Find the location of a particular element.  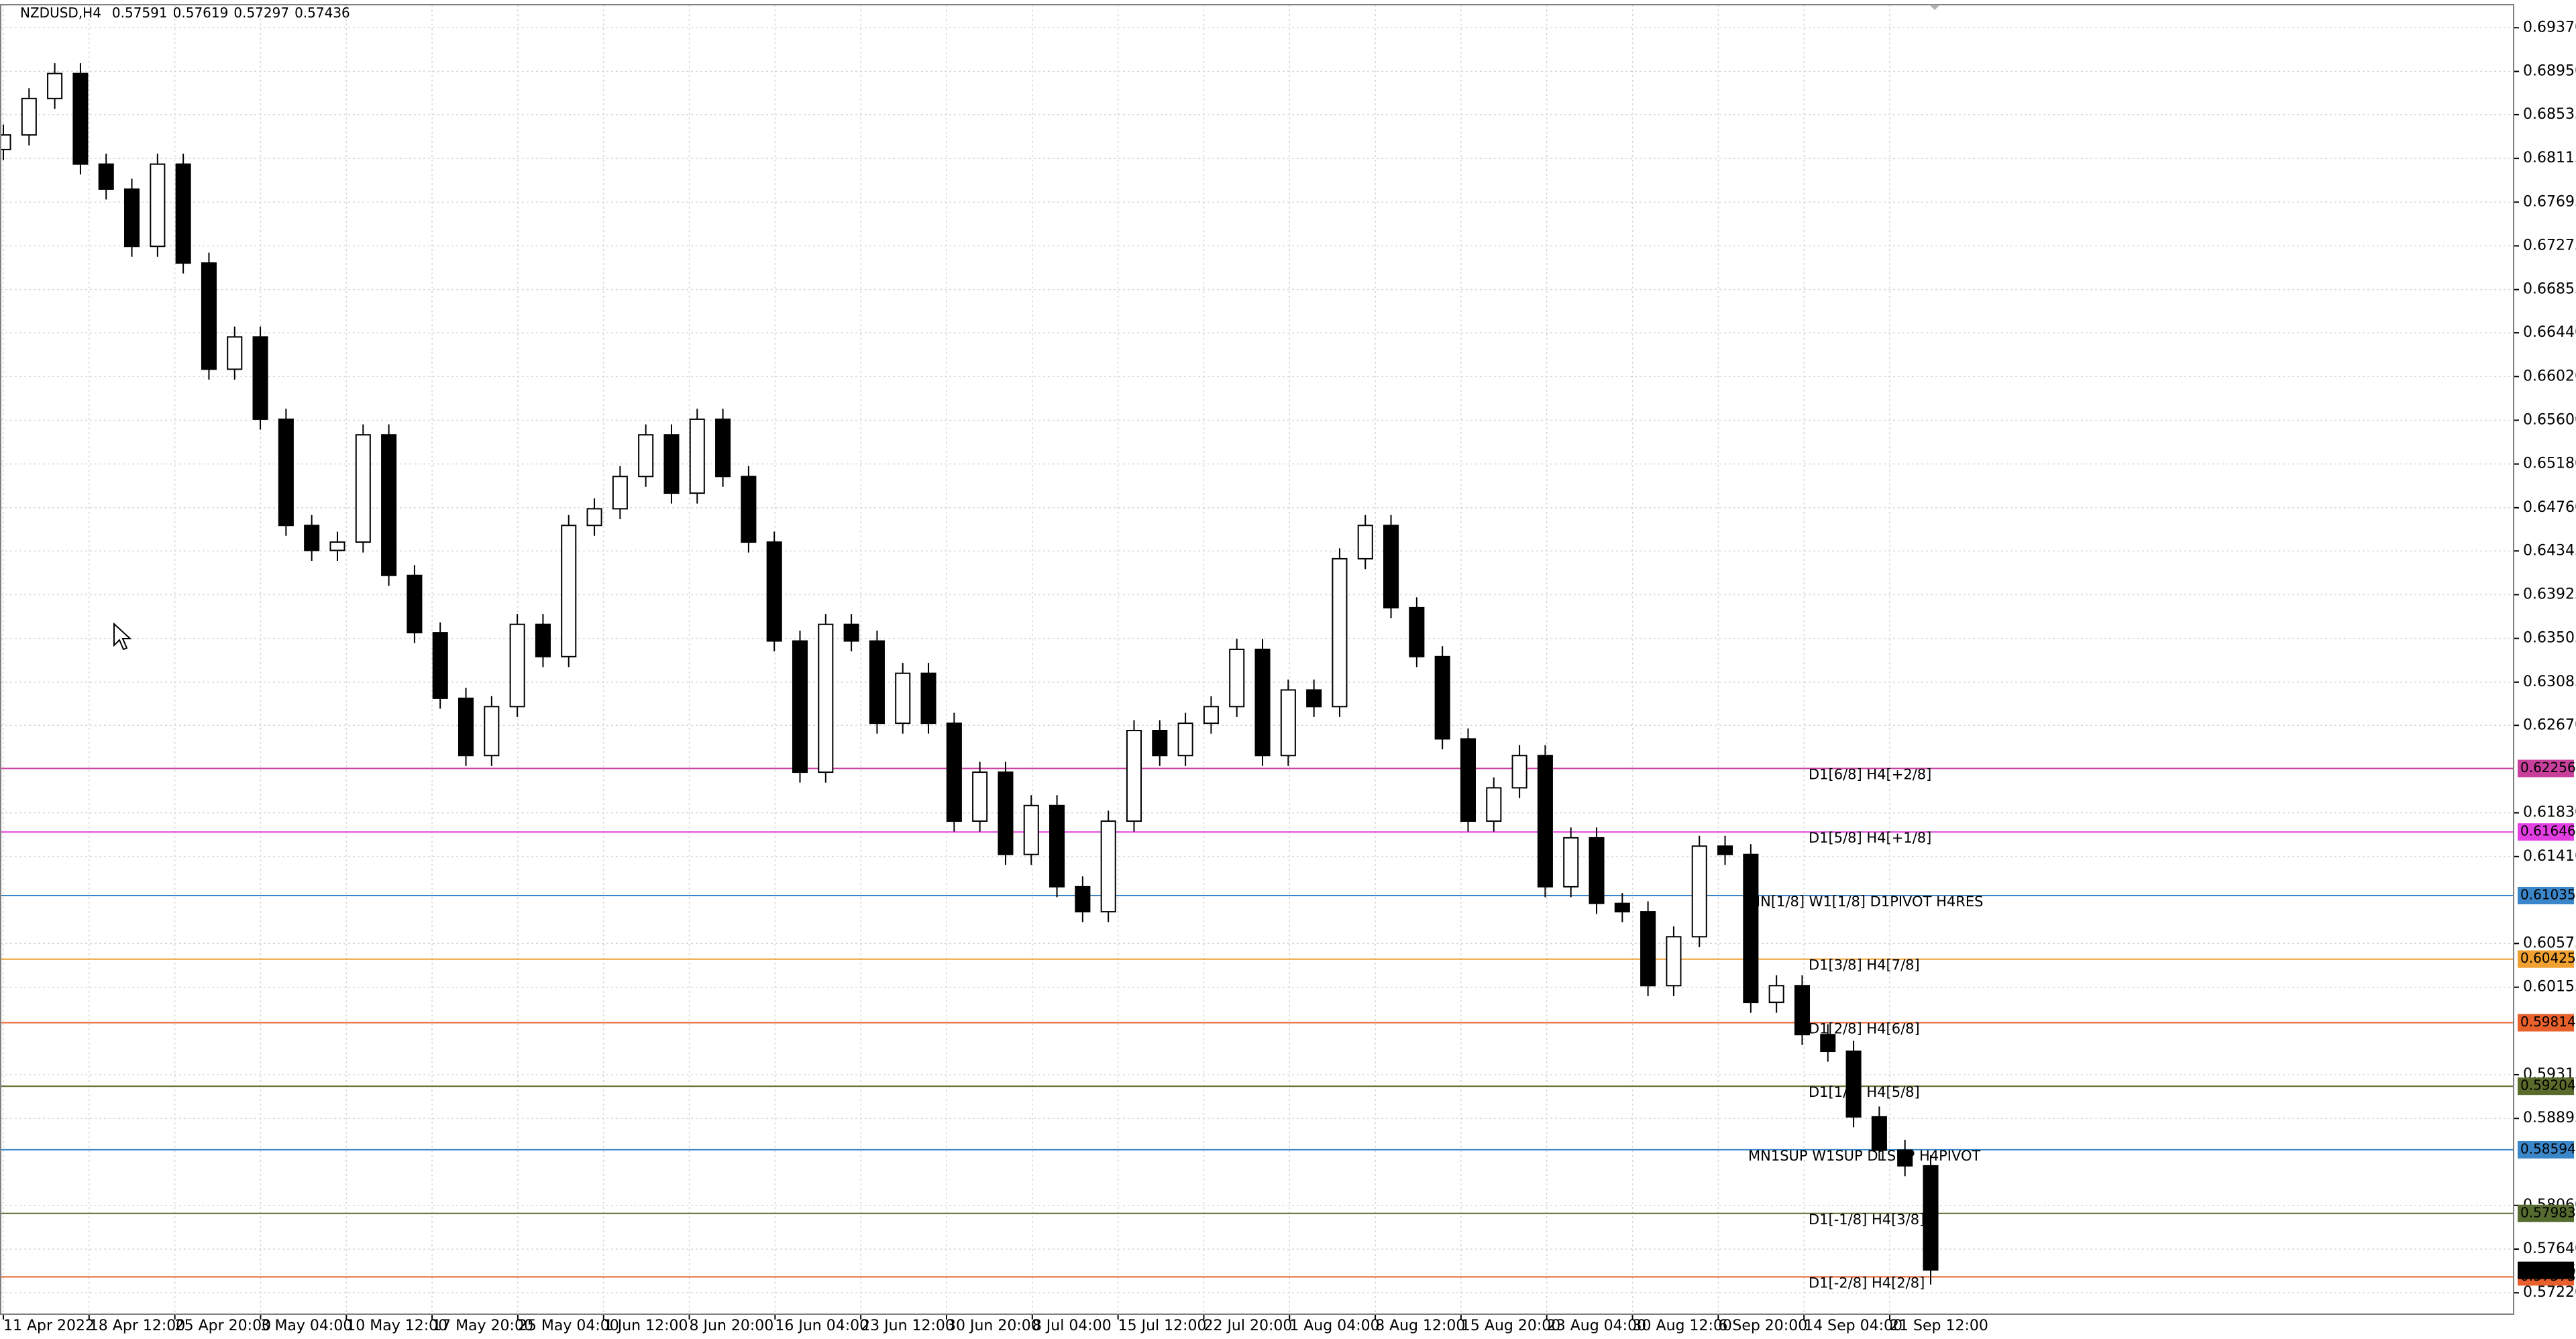

level-label: D1[1/8] H4[5/8] is located at coordinates (1864, 1092).